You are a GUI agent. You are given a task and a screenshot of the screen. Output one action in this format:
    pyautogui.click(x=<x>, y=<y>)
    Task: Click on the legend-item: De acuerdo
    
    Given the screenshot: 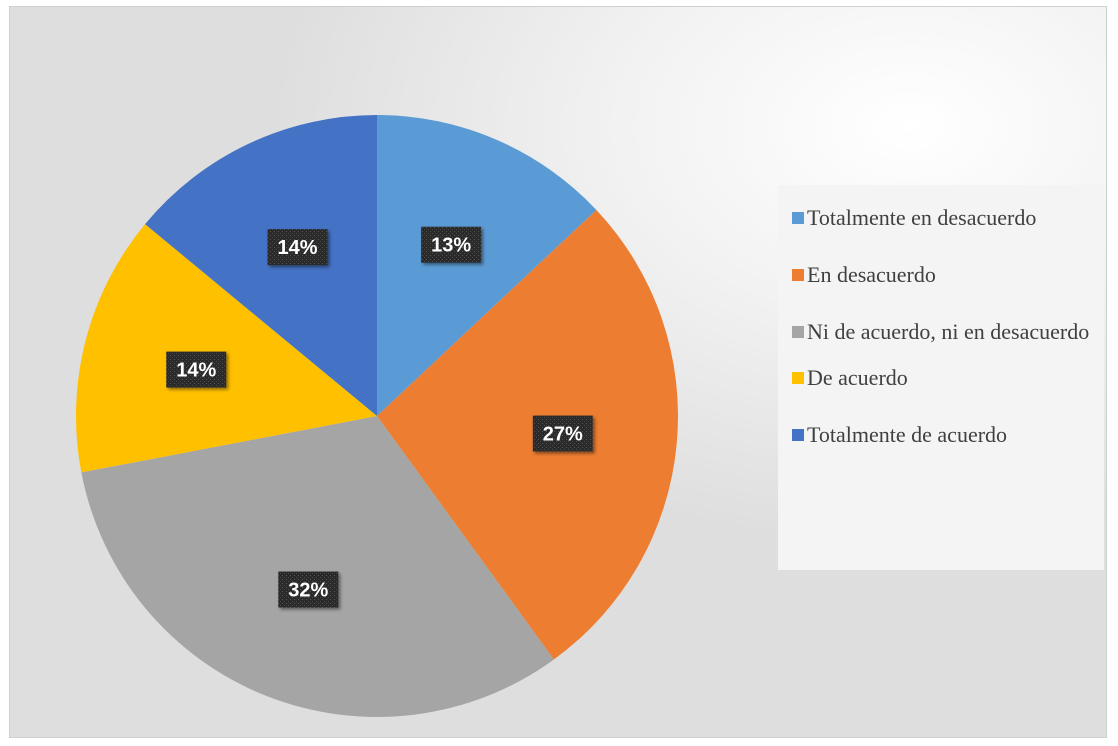 What is the action you would take?
    pyautogui.click(x=948, y=378)
    